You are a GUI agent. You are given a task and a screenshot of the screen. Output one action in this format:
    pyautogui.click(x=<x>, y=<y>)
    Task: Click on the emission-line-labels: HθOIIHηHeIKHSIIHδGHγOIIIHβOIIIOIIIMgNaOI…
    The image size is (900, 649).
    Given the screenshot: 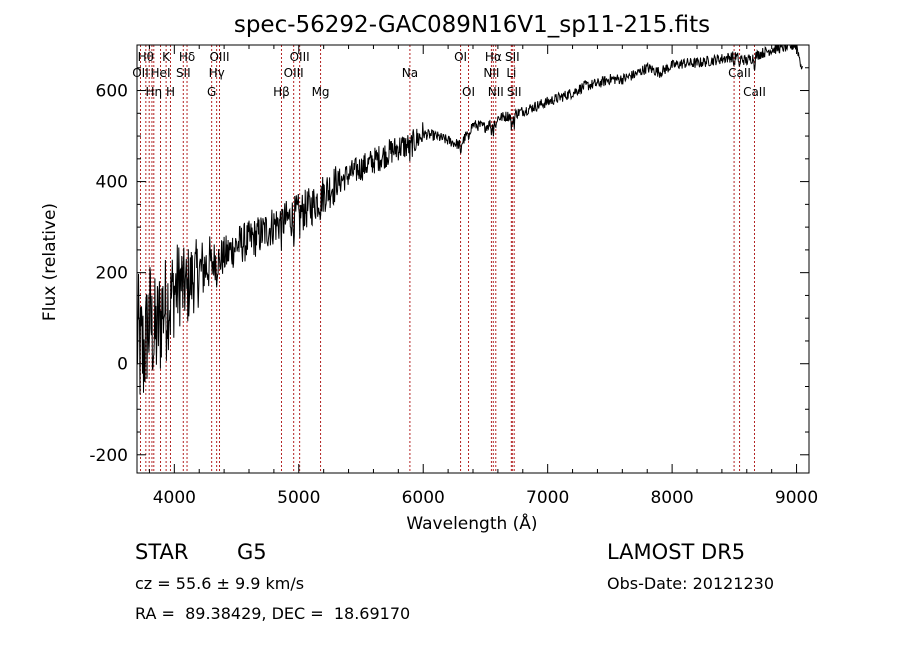 What is the action you would take?
    pyautogui.click(x=449, y=74)
    